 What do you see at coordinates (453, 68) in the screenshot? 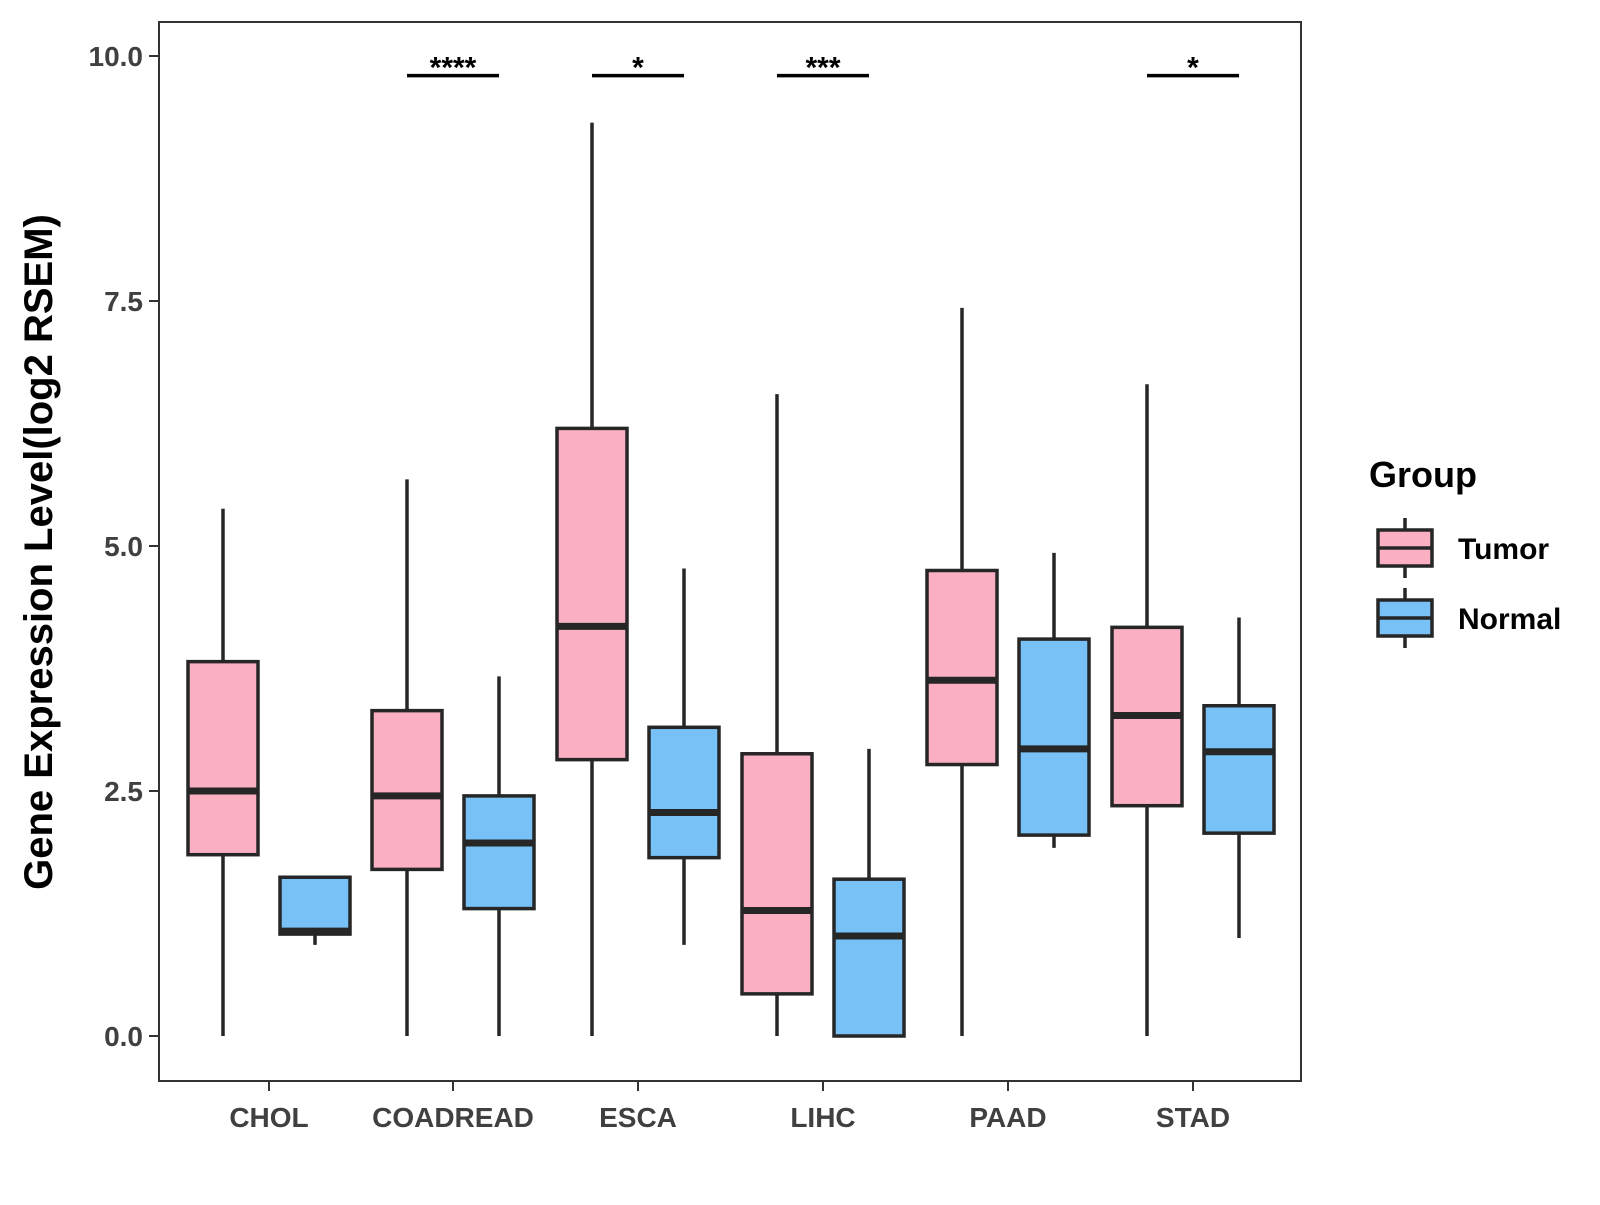
I see `significance-label-coadread: ****` at bounding box center [453, 68].